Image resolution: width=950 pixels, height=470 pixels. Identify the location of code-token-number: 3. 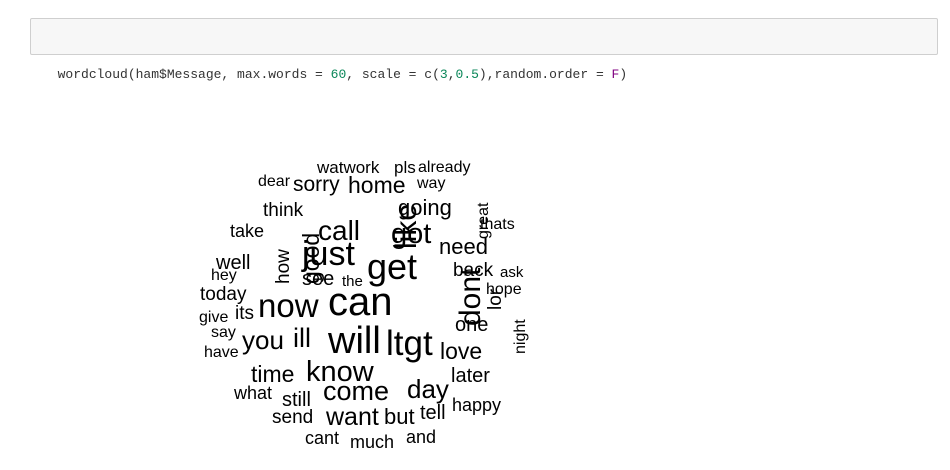
(443, 74).